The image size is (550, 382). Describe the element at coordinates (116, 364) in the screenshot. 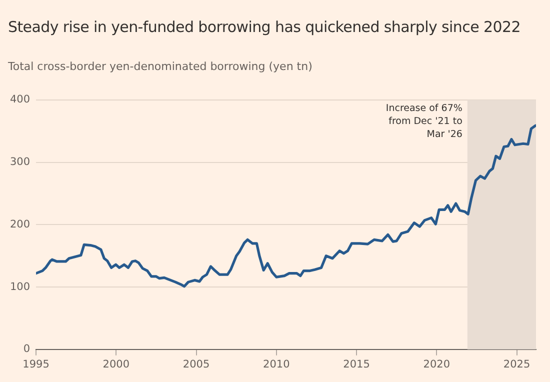

I see `x-tick-label: 2000` at that location.